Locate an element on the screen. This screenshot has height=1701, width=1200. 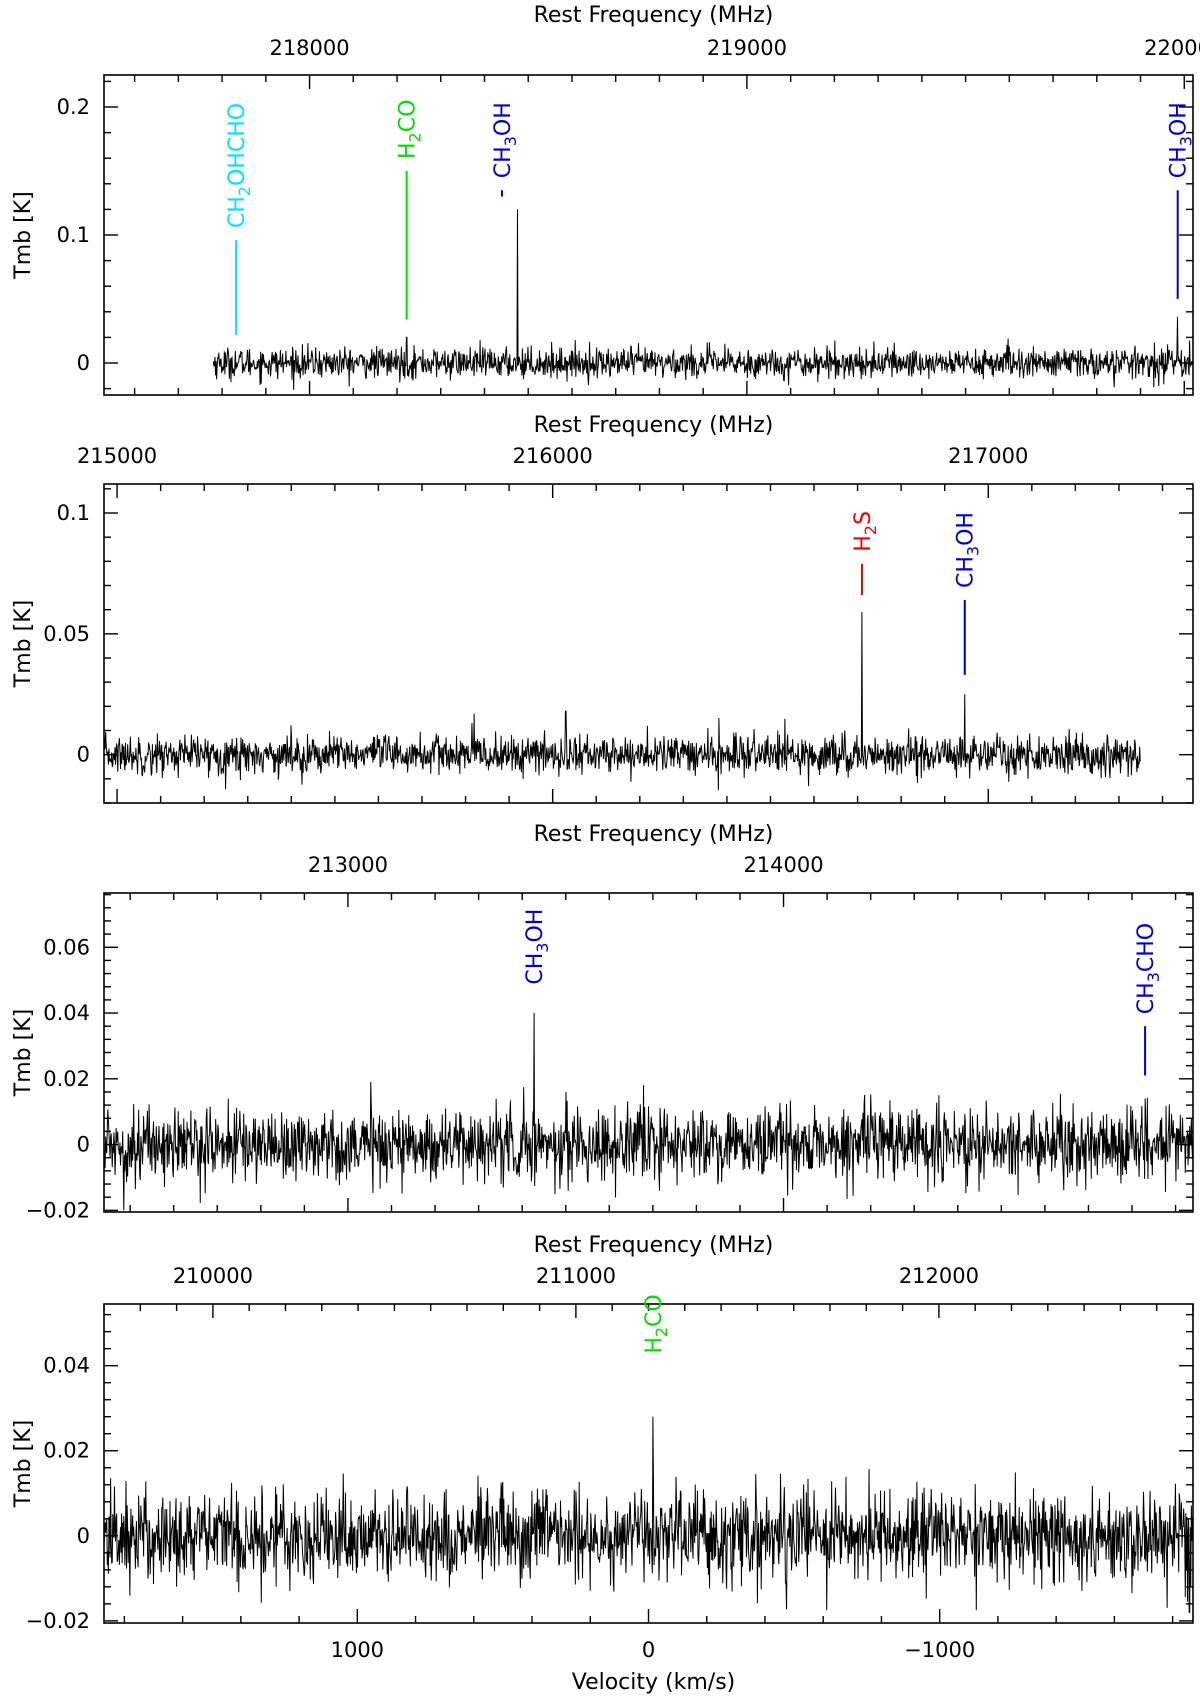
velocity-tick-label: 0 is located at coordinates (648, 1650).